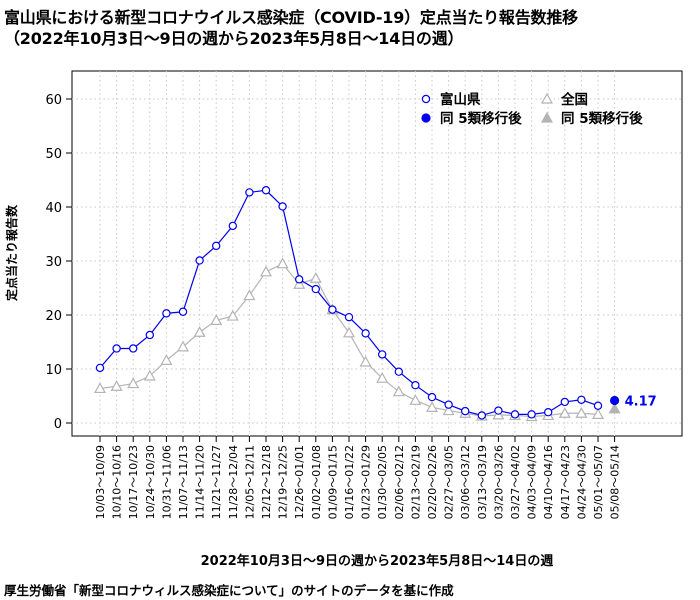 Image resolution: width=700 pixels, height=600 pixels. Describe the element at coordinates (460, 99) in the screenshot. I see `legend-label: 富山県` at that location.